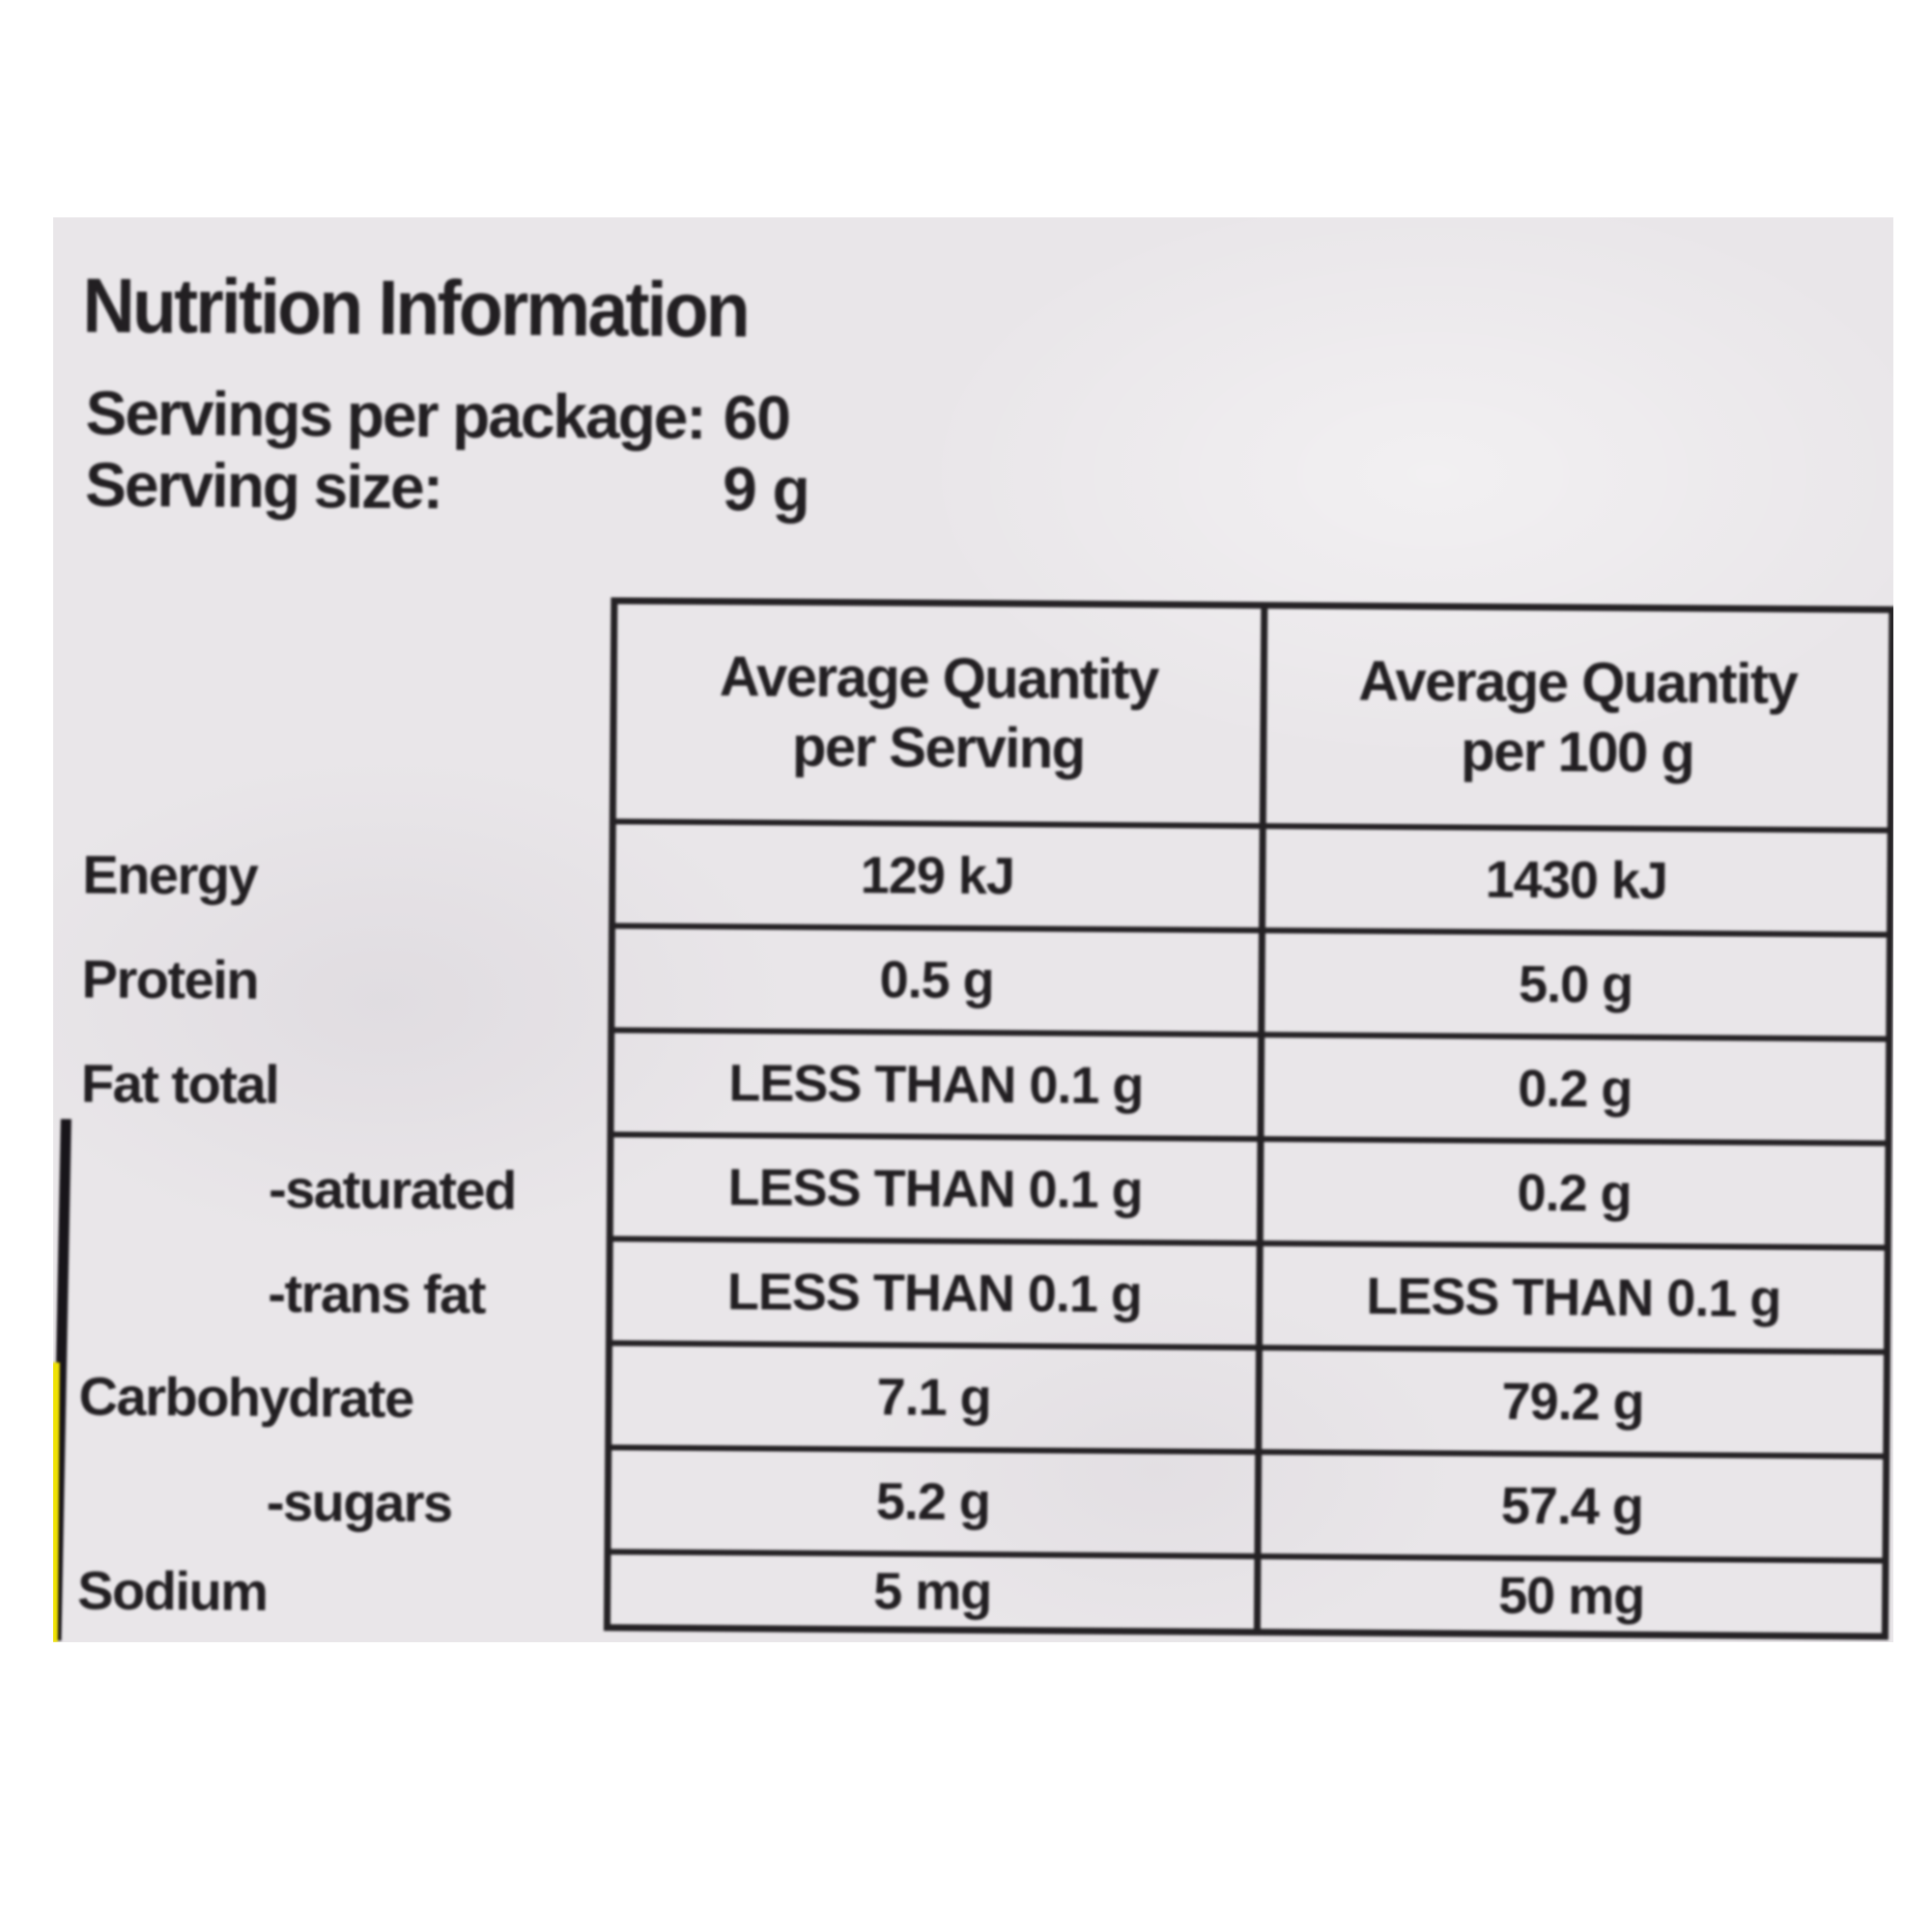 The width and height of the screenshot is (1932, 1932). Describe the element at coordinates (172, 1590) in the screenshot. I see `nutrient-label-sodium: Sodium` at that location.